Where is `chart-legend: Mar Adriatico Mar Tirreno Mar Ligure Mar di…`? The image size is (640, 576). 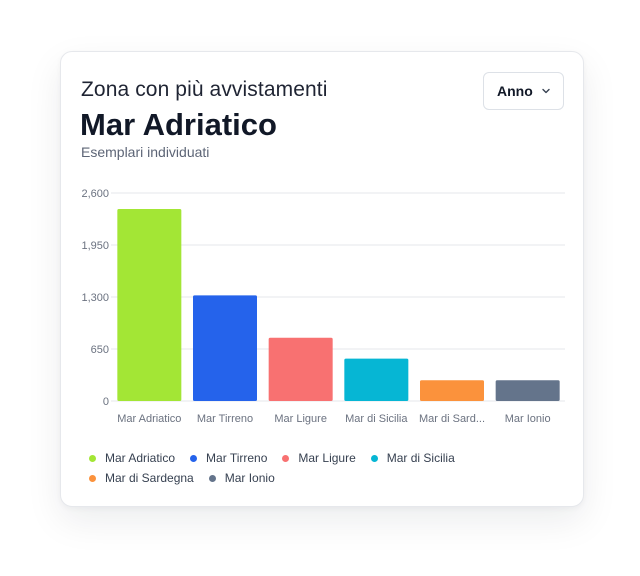
chart-legend: Mar Adriatico Mar Tirreno Mar Ligure Mar di… is located at coordinates (324, 468).